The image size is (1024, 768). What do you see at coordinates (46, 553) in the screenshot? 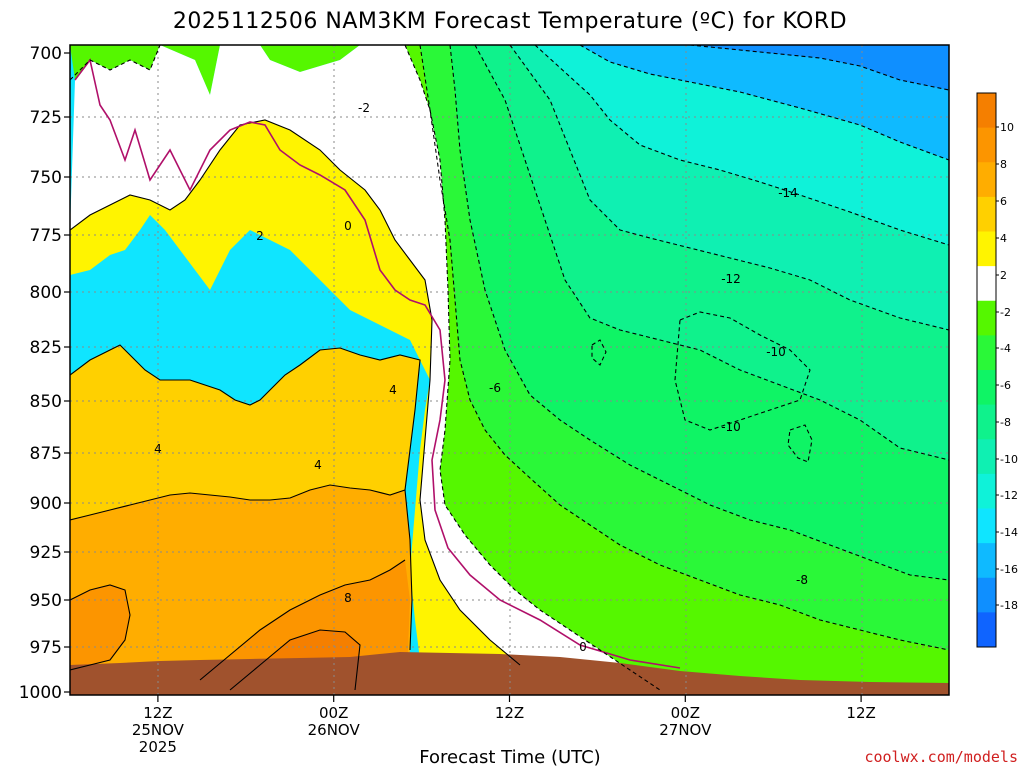
I see `y-tick-label: 925` at bounding box center [46, 553].